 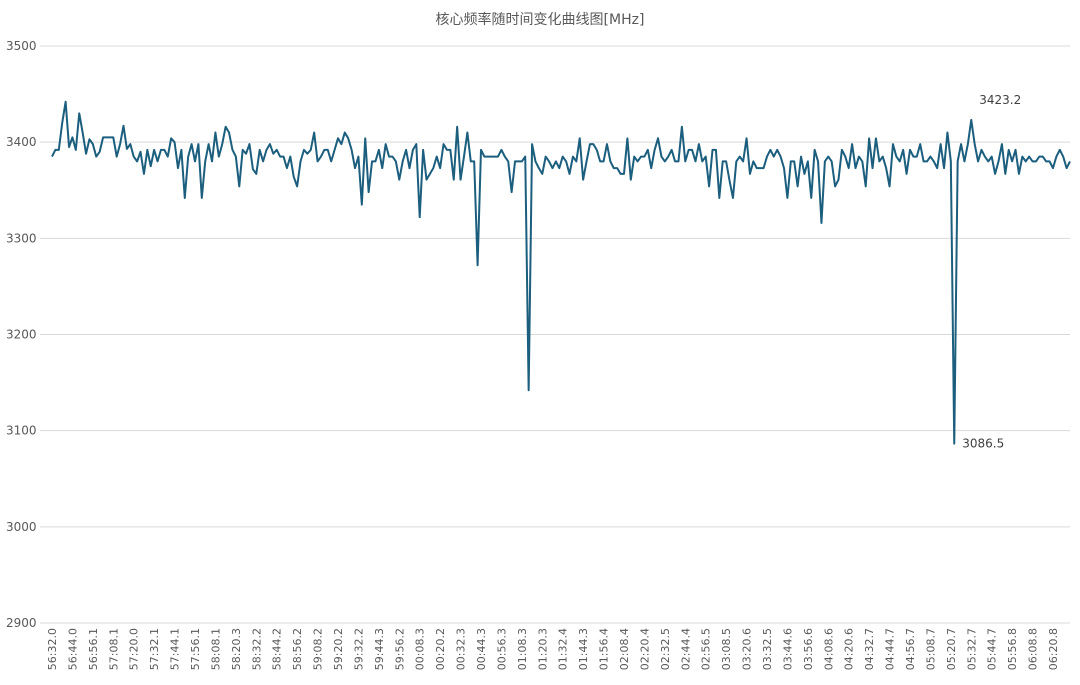 What do you see at coordinates (583, 649) in the screenshot?
I see `x-tick-label: 01:44.3` at bounding box center [583, 649].